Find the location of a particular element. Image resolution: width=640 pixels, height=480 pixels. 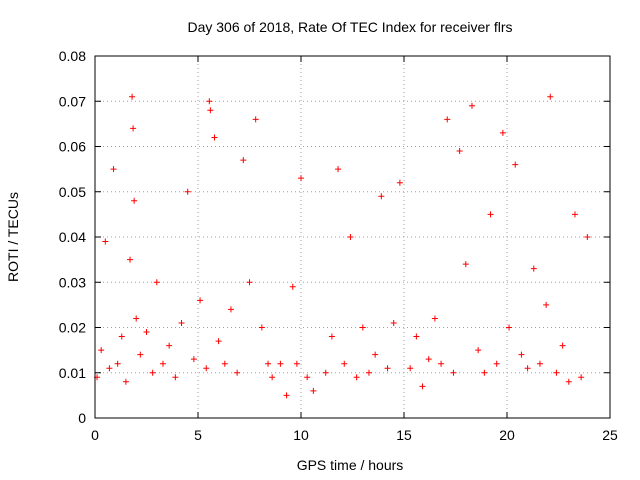

x-tick-label: 25 is located at coordinates (610, 435).